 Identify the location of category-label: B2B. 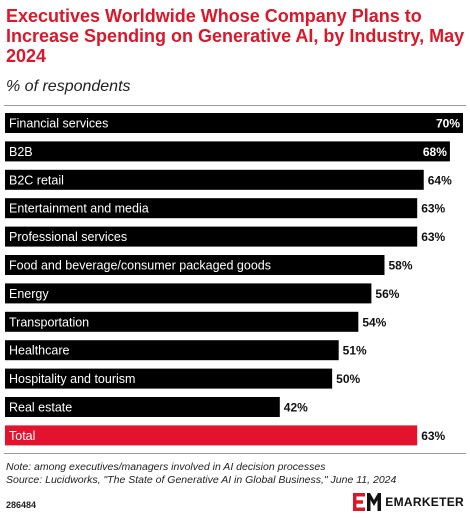
(21, 152).